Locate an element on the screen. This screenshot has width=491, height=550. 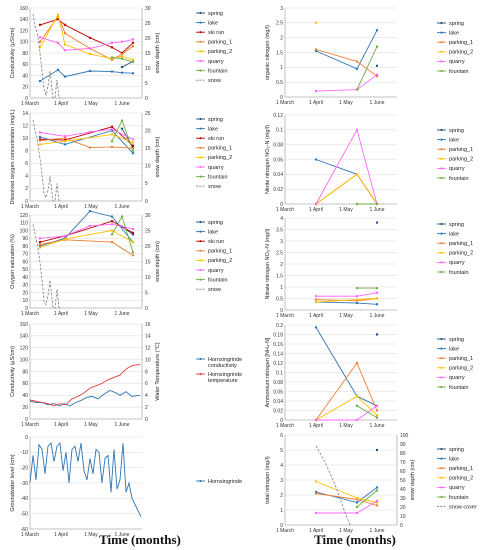
y2-tick-label: 5 is located at coordinates (146, 293).